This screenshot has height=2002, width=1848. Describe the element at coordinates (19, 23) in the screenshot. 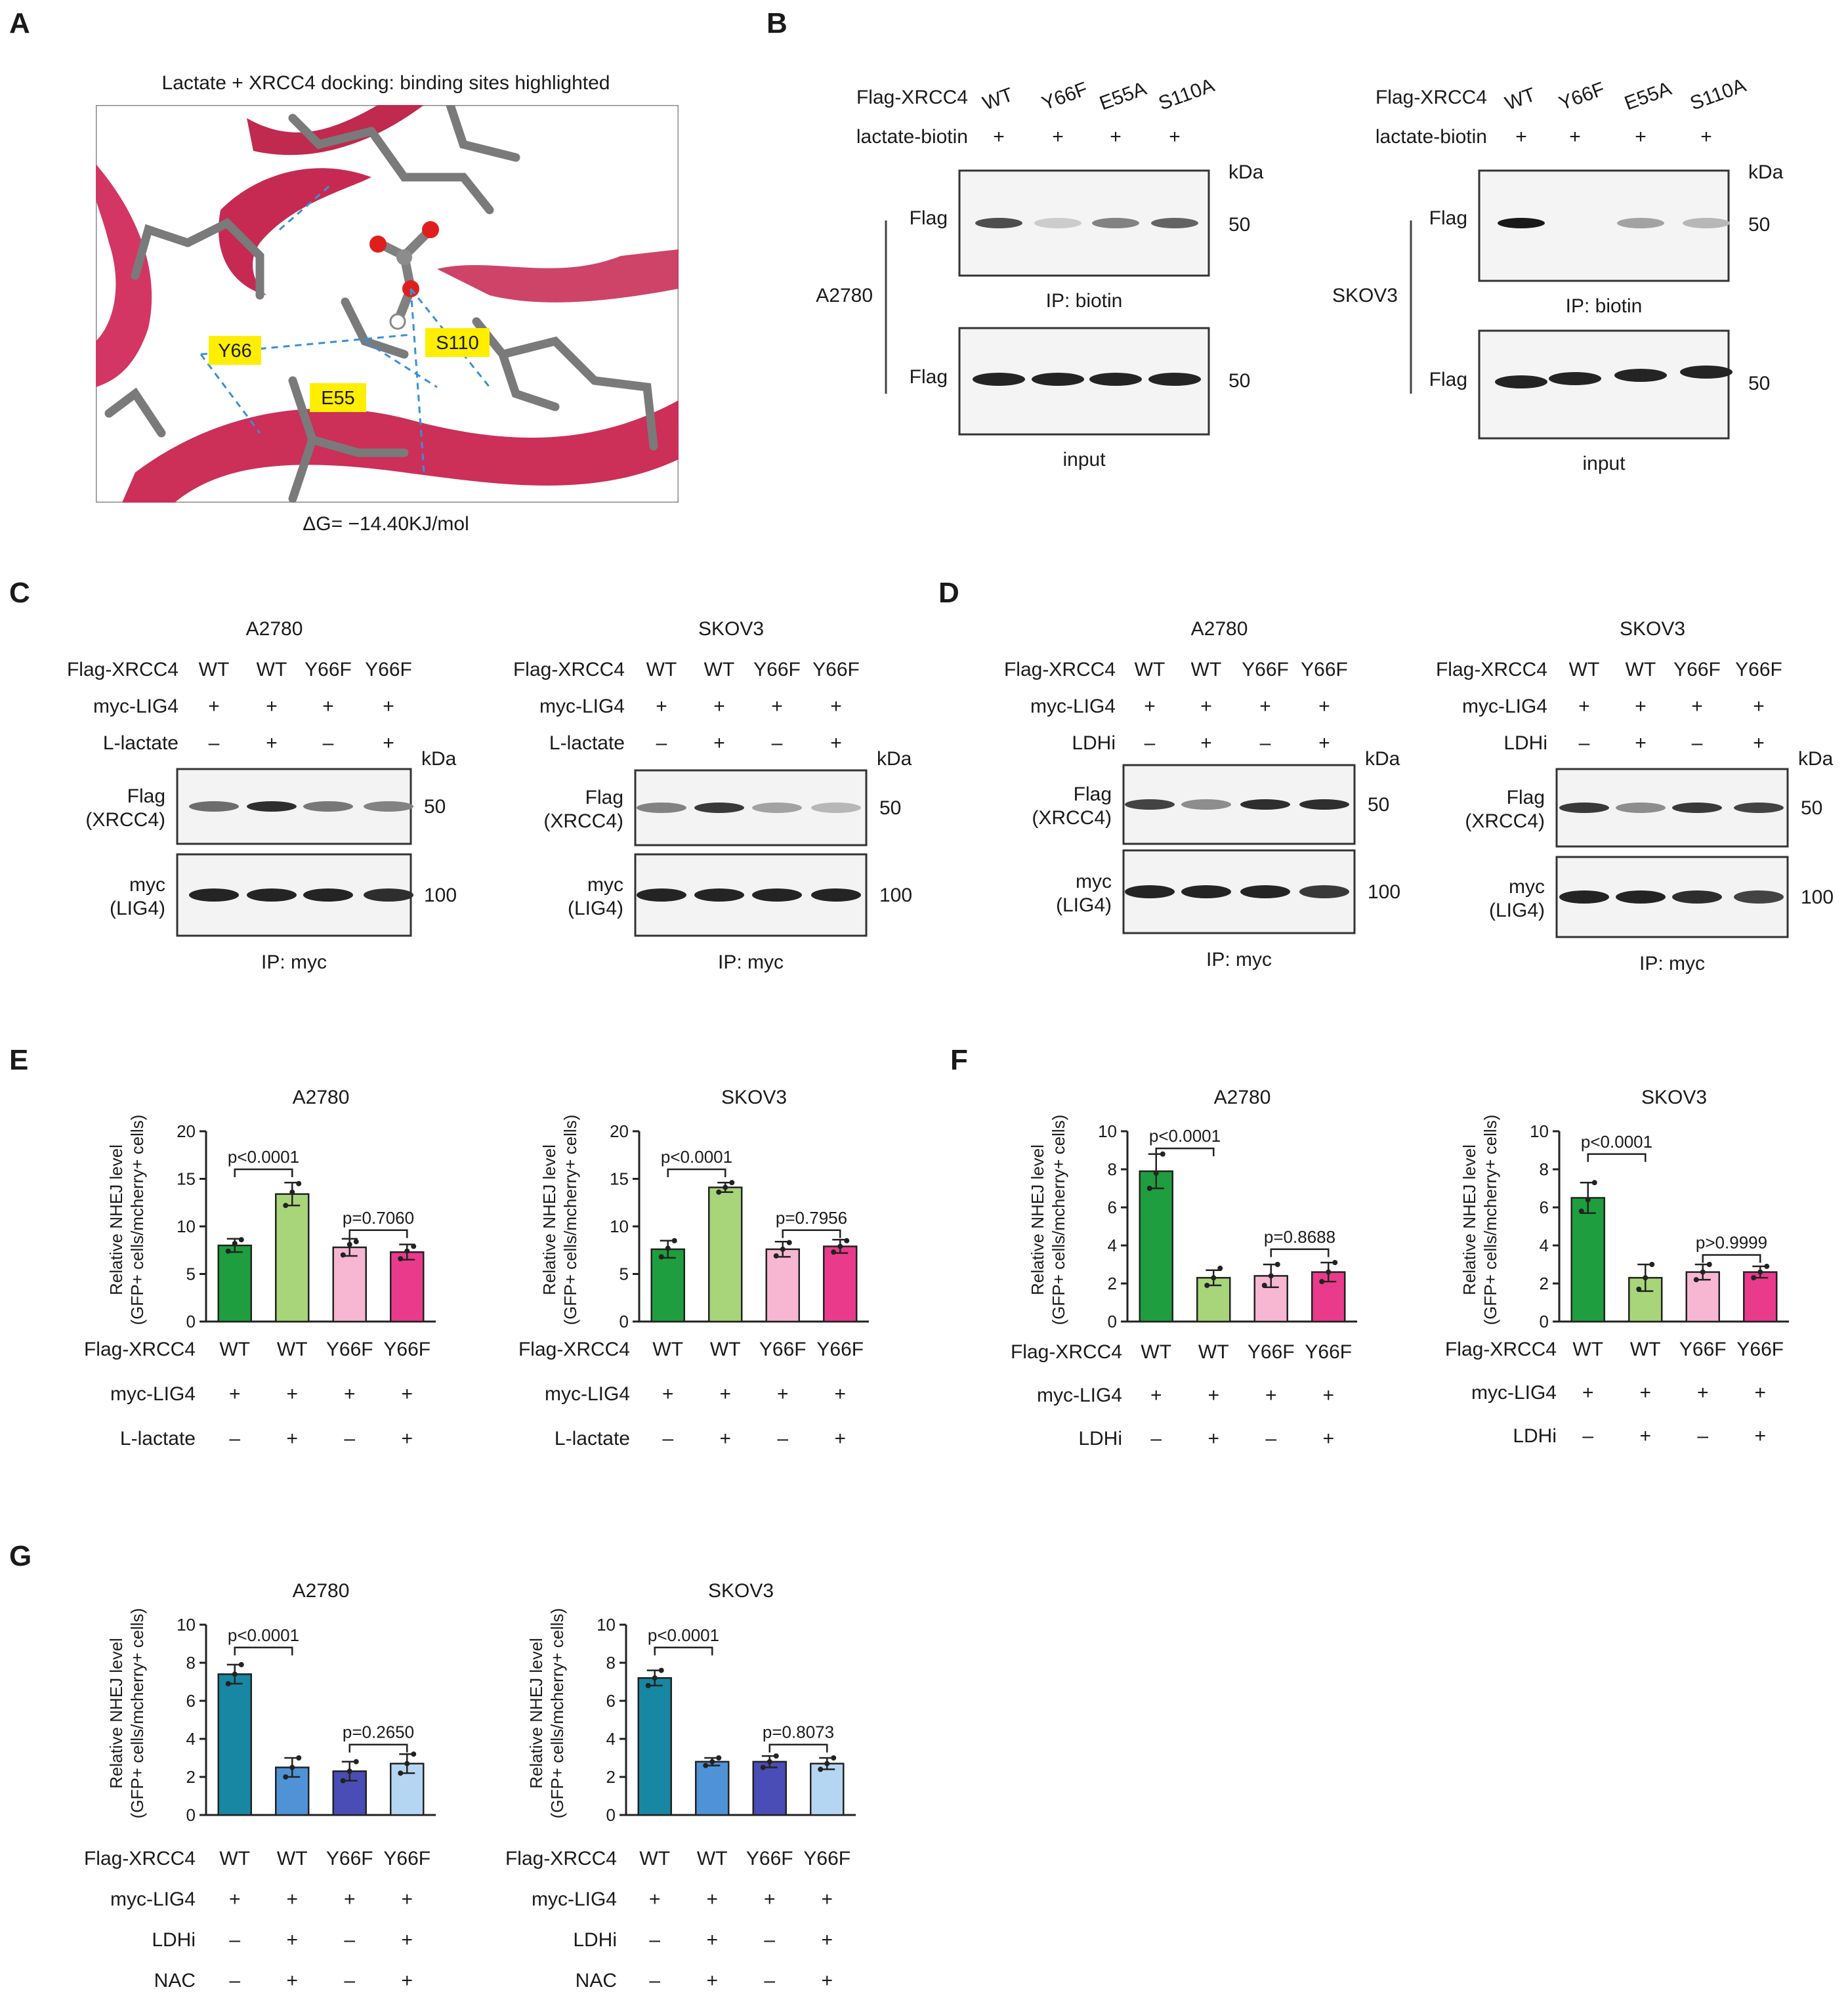

I see `panel-label-a: A` at that location.